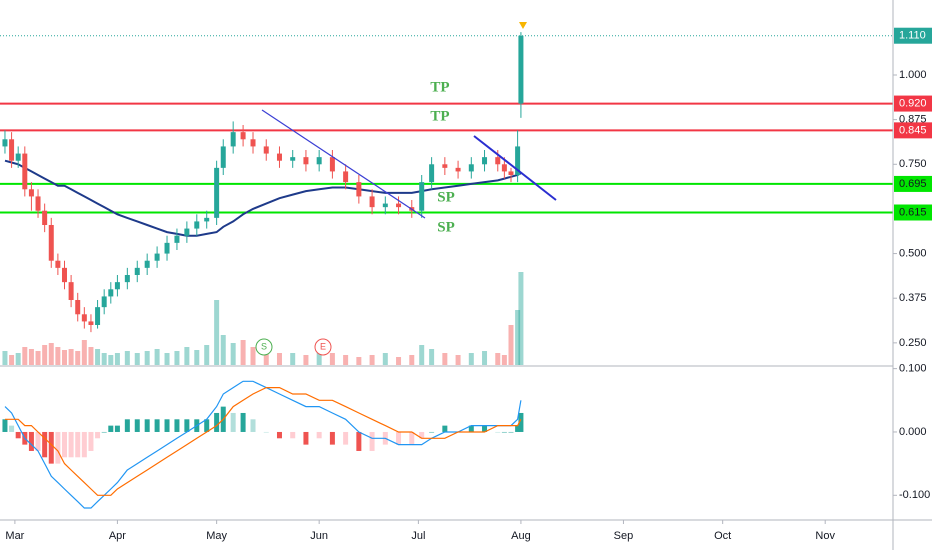 The width and height of the screenshot is (932, 550). What do you see at coordinates (523, 25) in the screenshot?
I see `alert-marker` at bounding box center [523, 25].